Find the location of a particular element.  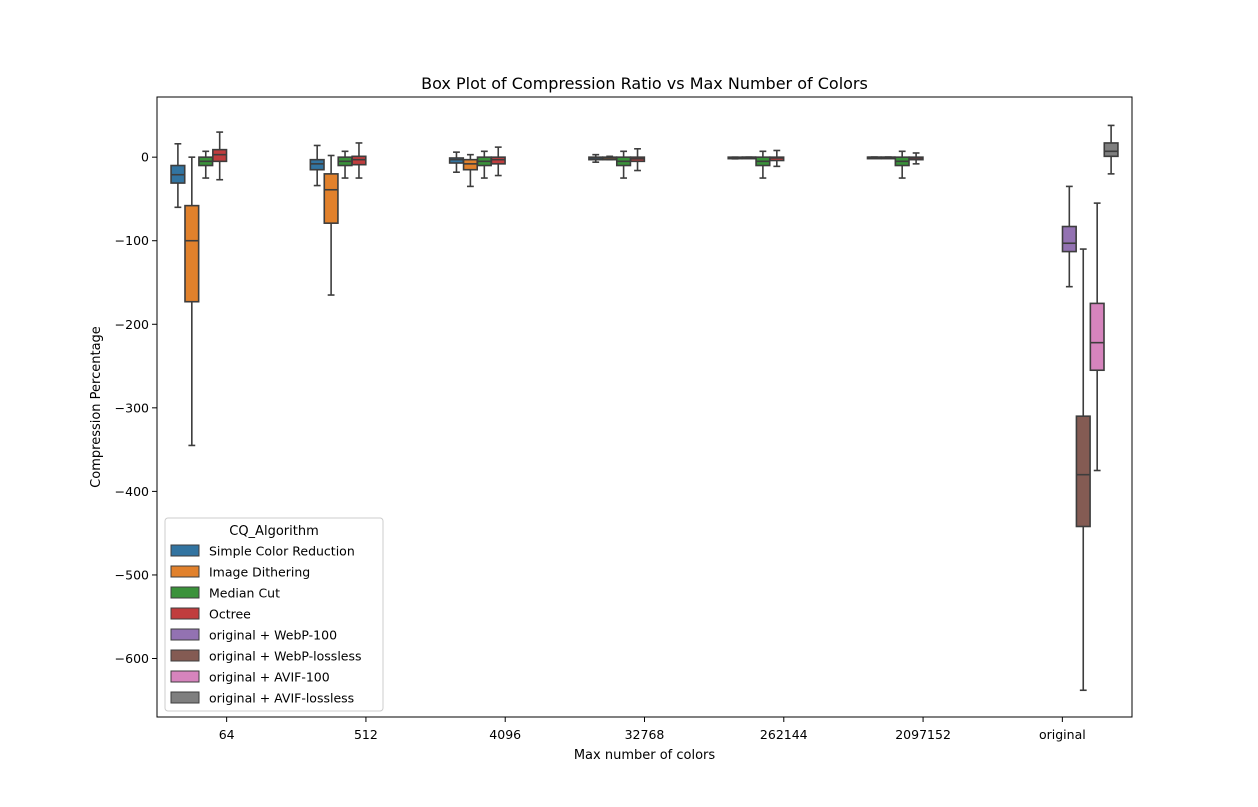

x-tick-label: 32768 is located at coordinates (645, 734).